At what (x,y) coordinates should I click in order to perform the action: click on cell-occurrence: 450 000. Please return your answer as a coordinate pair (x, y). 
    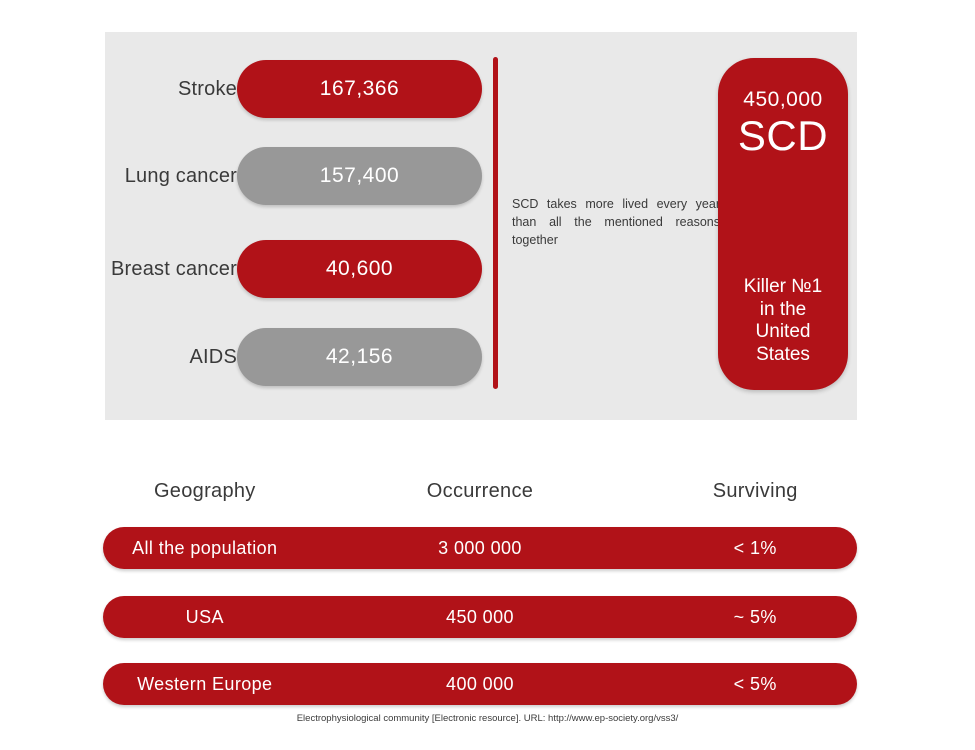
    Looking at the image, I should click on (480, 616).